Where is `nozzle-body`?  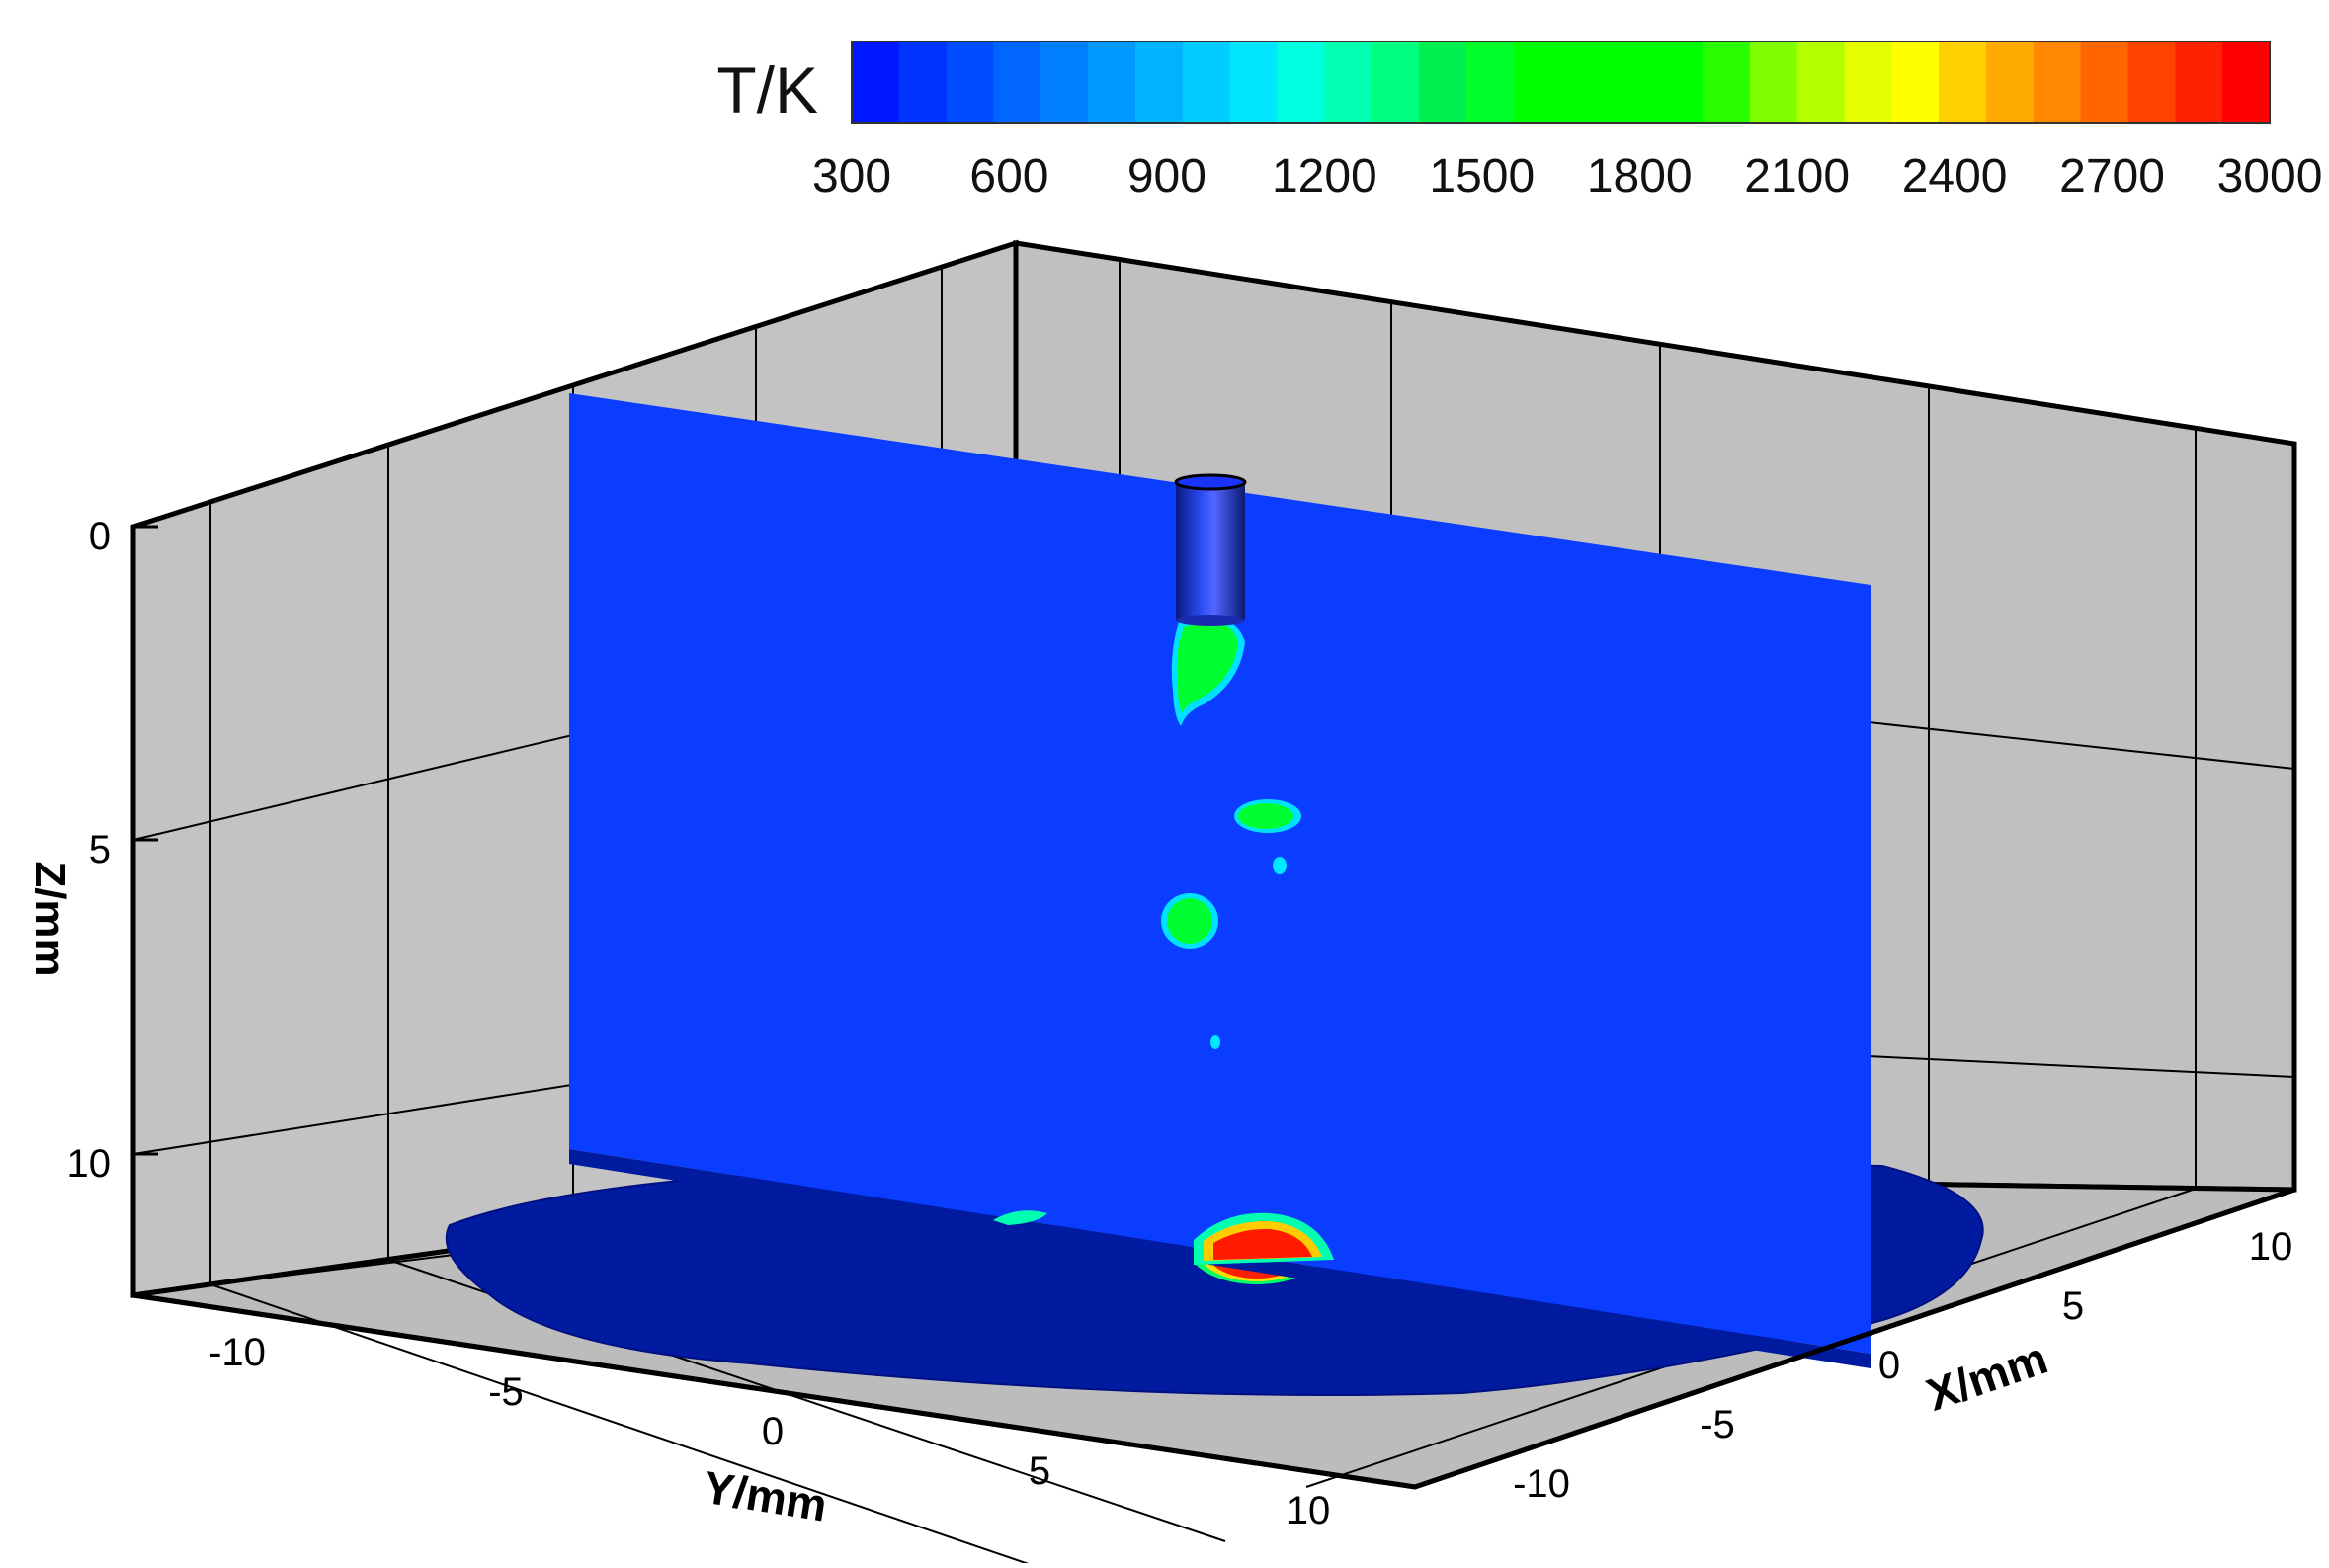
nozzle-body is located at coordinates (1210, 551).